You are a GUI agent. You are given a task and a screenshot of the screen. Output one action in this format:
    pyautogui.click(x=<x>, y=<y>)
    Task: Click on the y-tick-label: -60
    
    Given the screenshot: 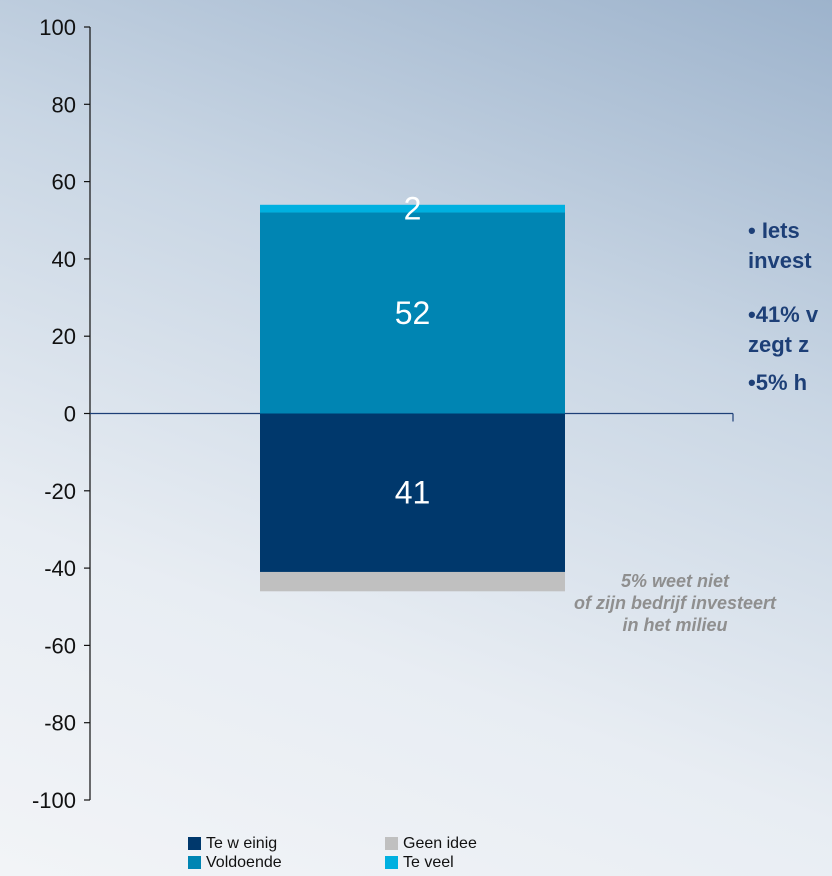 What is the action you would take?
    pyautogui.click(x=60, y=645)
    